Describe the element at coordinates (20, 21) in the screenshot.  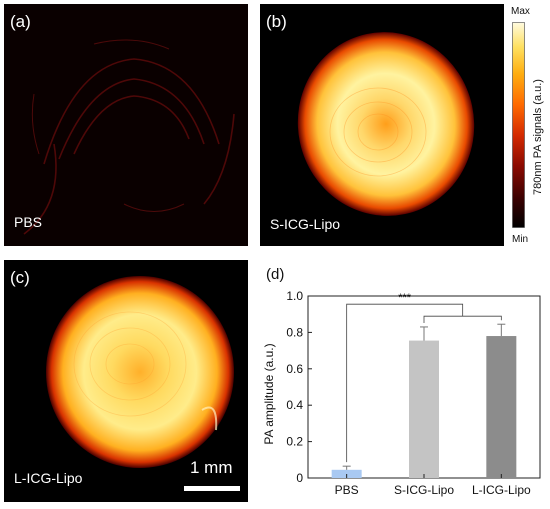
I see `panel-a-label: (a)` at that location.